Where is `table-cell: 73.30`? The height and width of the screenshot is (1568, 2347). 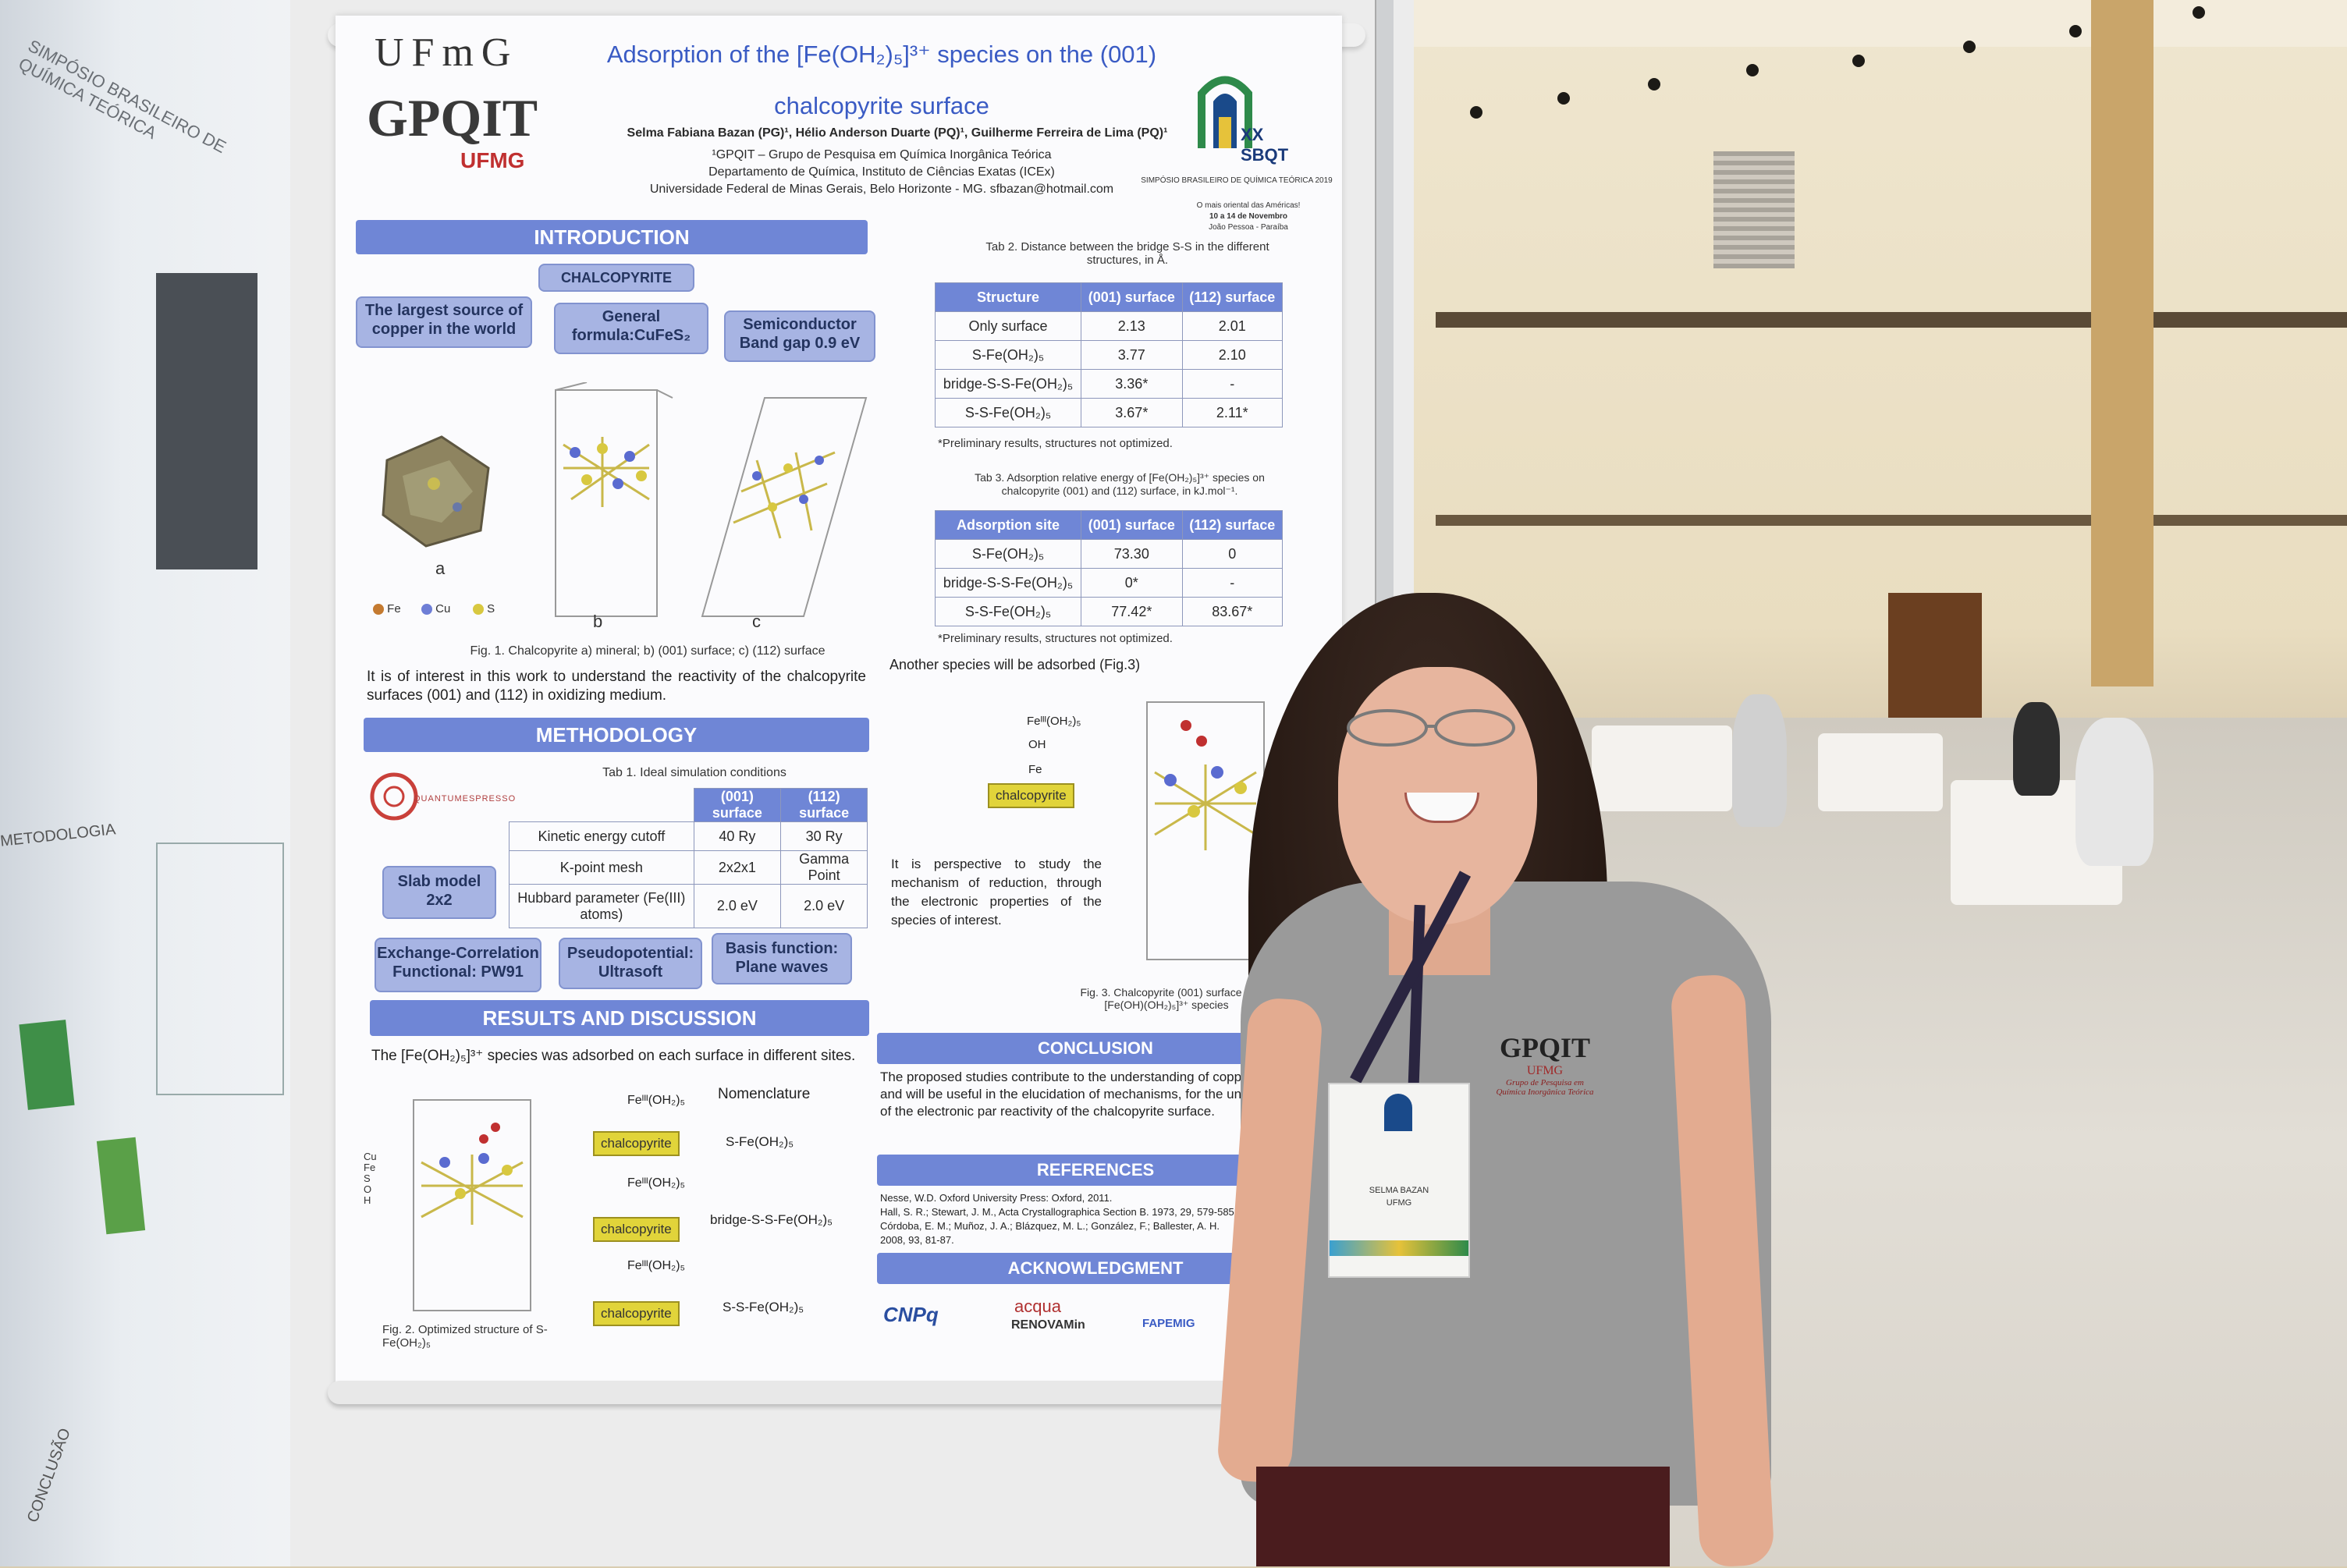
table-cell: 73.30 is located at coordinates (1132, 554).